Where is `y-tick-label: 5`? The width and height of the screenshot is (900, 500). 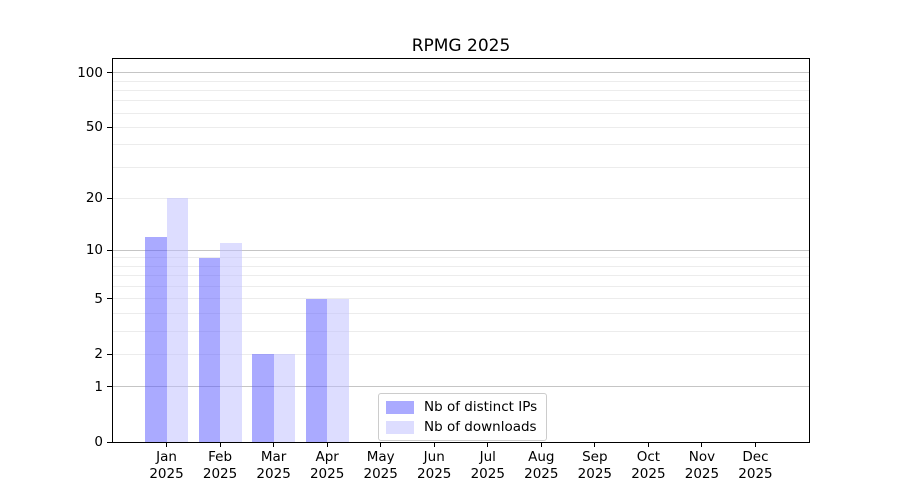
y-tick-label: 5 is located at coordinates (98, 298).